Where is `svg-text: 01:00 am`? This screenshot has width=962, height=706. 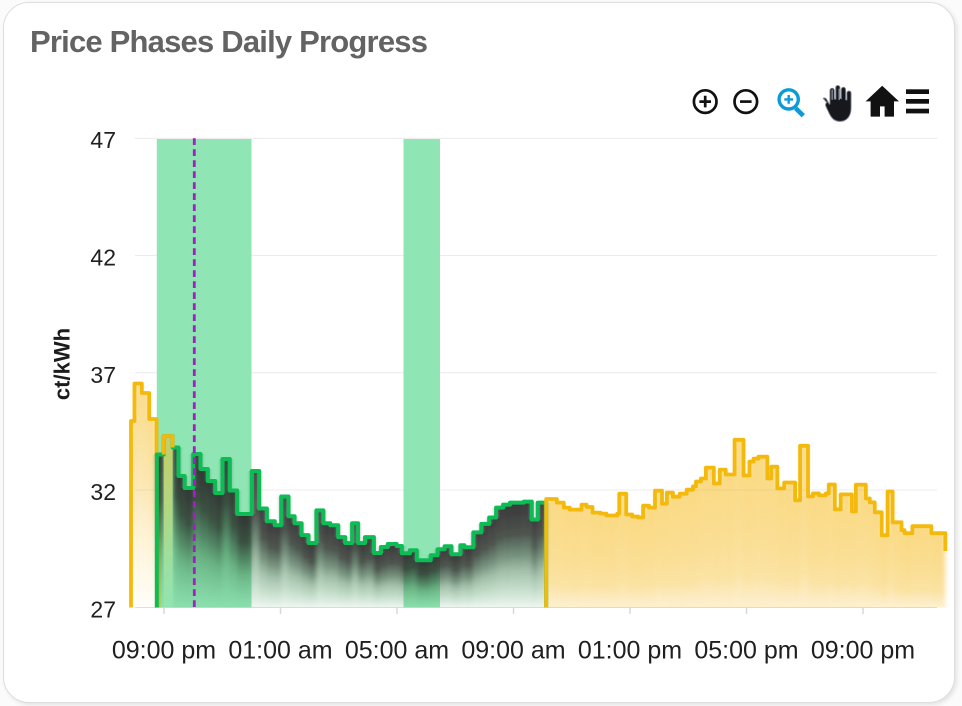 svg-text: 01:00 am is located at coordinates (280, 651).